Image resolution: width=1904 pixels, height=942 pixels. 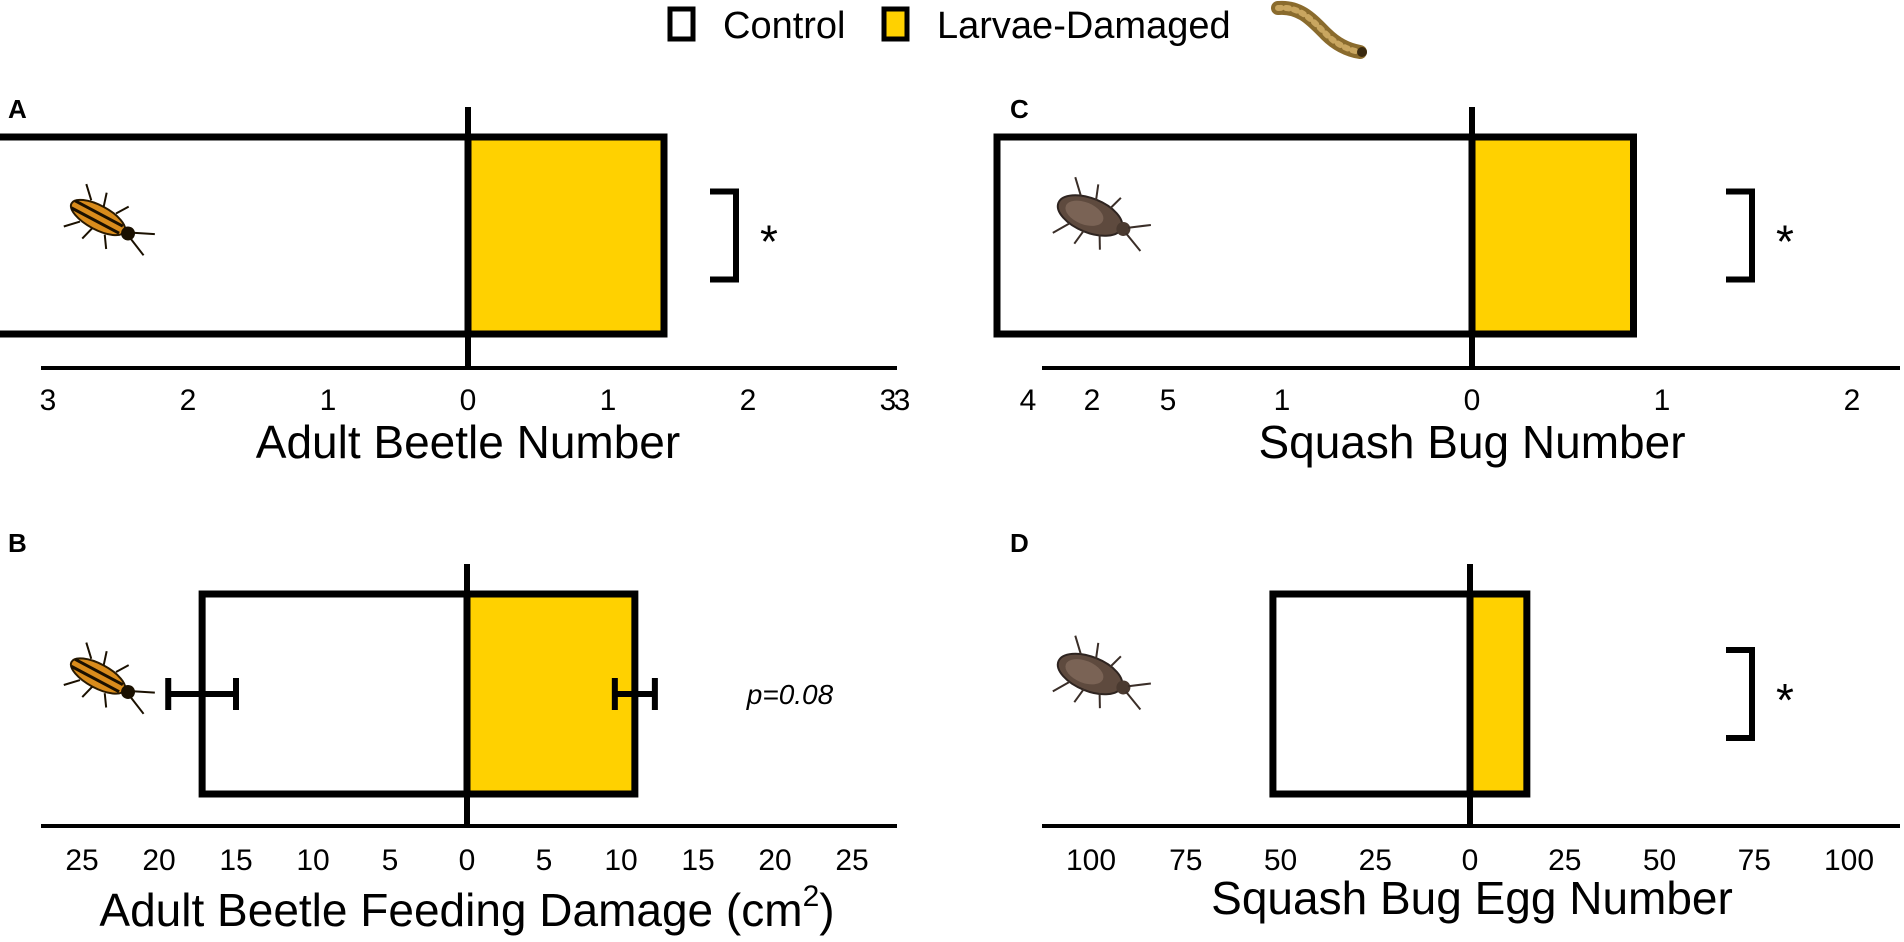 I want to click on panel-a-significance-star: *, so click(x=769, y=242).